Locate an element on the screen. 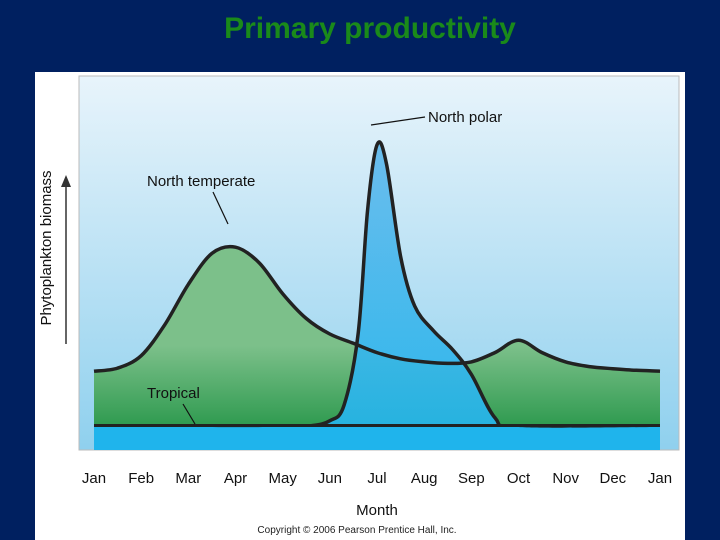  x-tick-labels: Jan Feb Mar Apr May Jun Jul Aug Sep Oct Nov Dec Jan is located at coordinates (377, 478).